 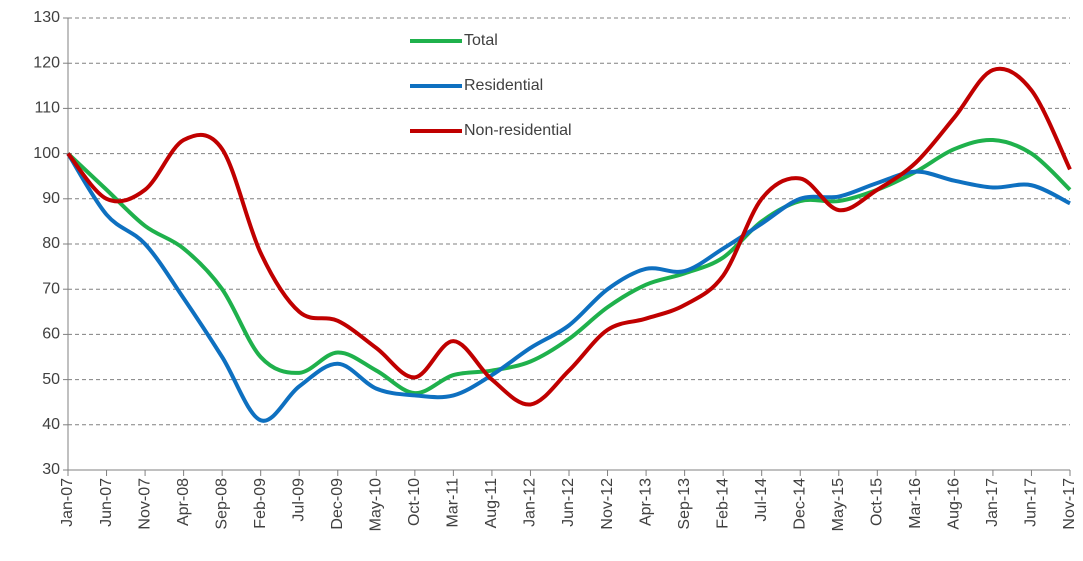 What do you see at coordinates (67, 502) in the screenshot?
I see `x-tick-label: Jan-07` at bounding box center [67, 502].